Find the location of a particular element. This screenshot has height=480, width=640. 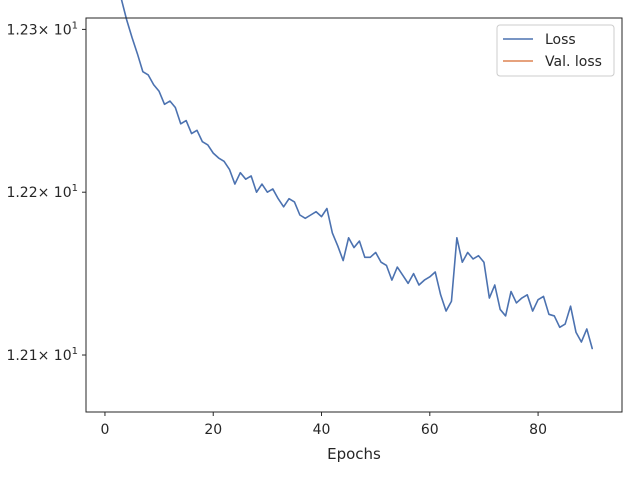

legend-box is located at coordinates (555, 50).